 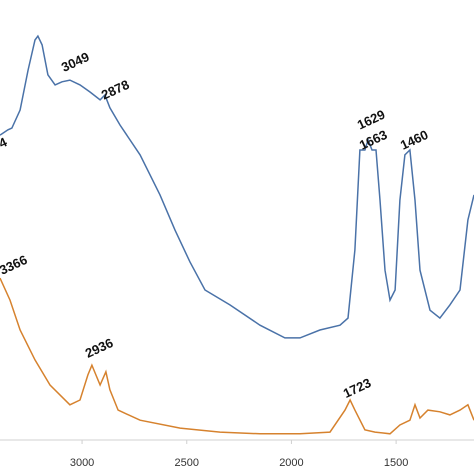 What do you see at coordinates (15, 265) in the screenshot?
I see `peak-label: 3366` at bounding box center [15, 265].